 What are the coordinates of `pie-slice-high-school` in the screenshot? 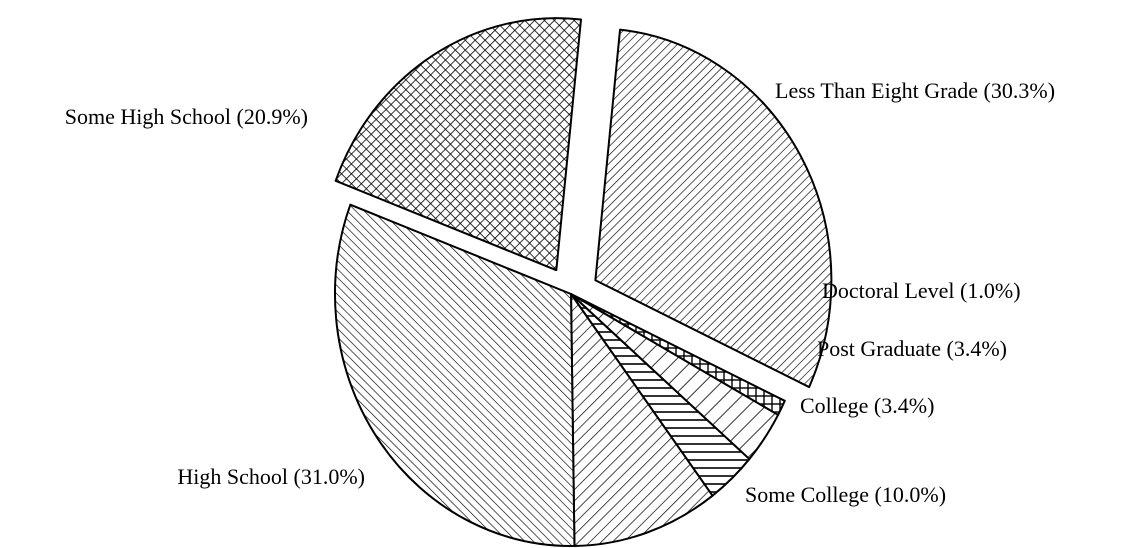 It's located at (455, 375).